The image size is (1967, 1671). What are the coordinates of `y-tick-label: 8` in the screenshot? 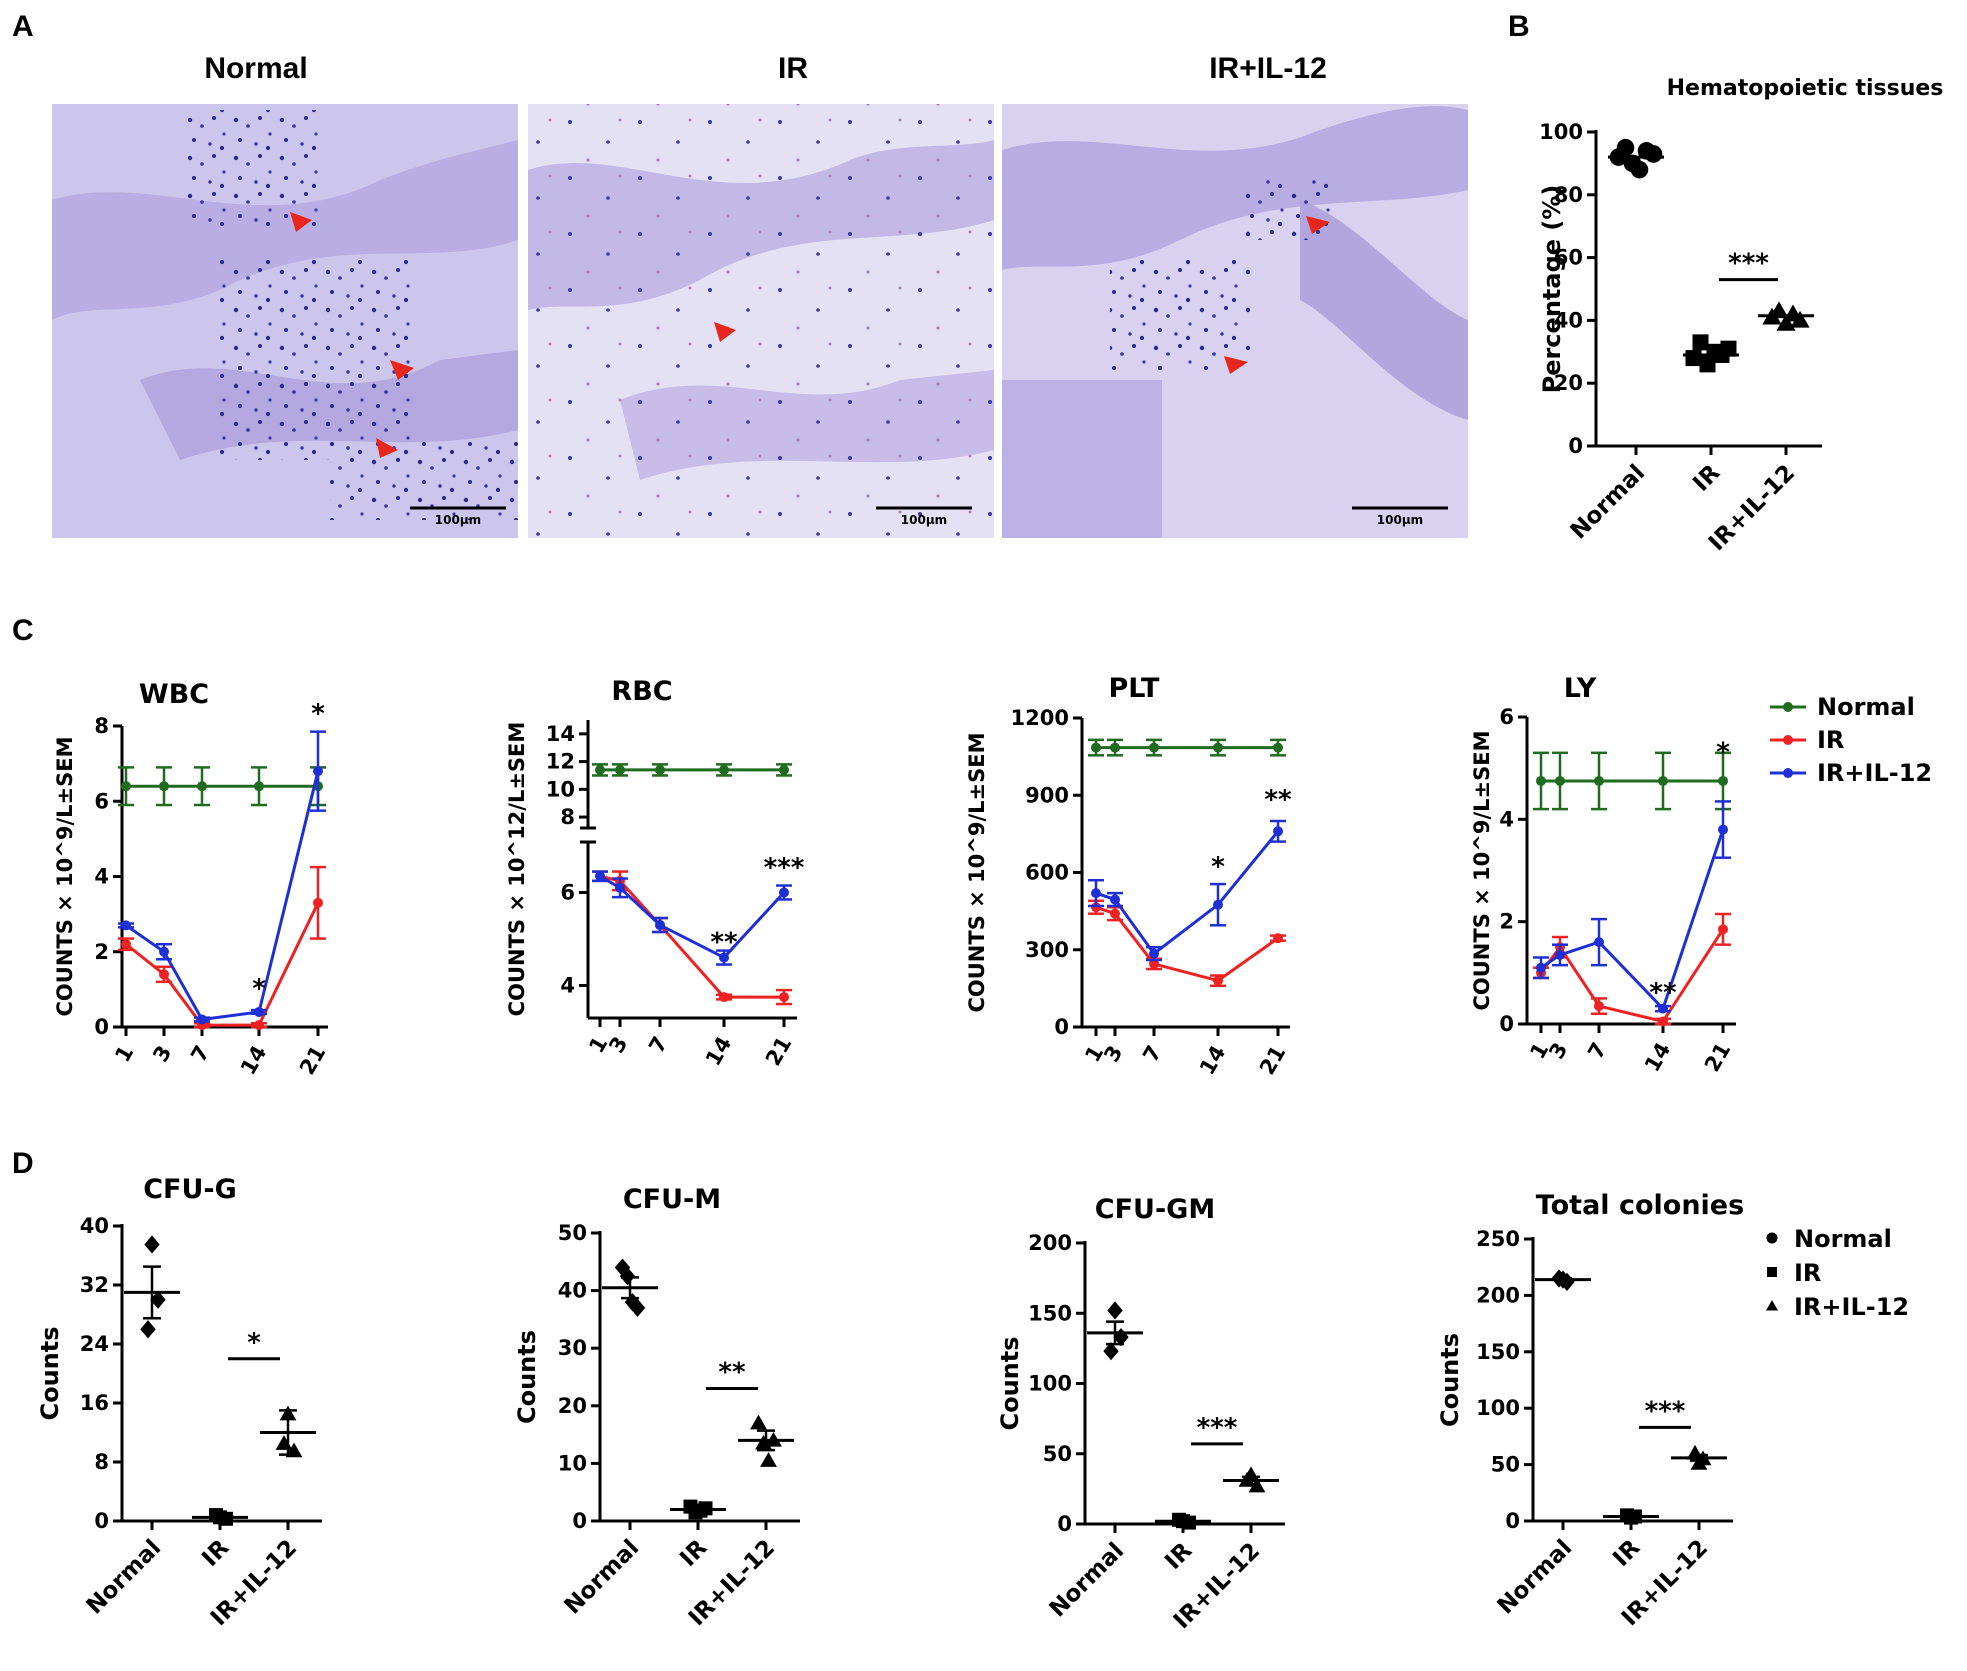 It's located at (567, 817).